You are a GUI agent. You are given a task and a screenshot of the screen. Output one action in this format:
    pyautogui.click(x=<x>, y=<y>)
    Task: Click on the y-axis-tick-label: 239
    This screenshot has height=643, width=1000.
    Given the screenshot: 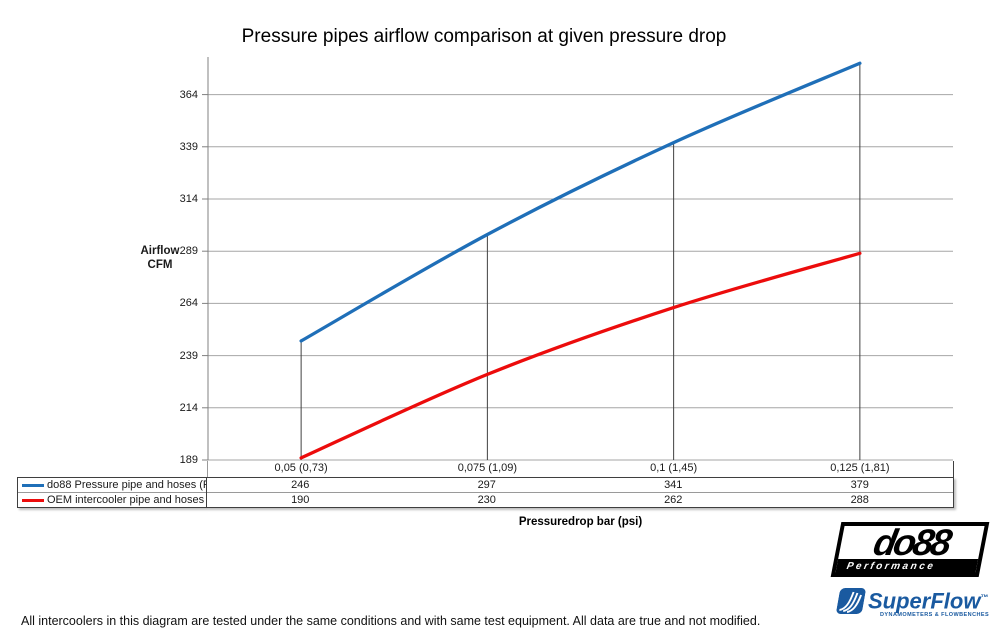 What is the action you would take?
    pyautogui.click(x=188, y=355)
    